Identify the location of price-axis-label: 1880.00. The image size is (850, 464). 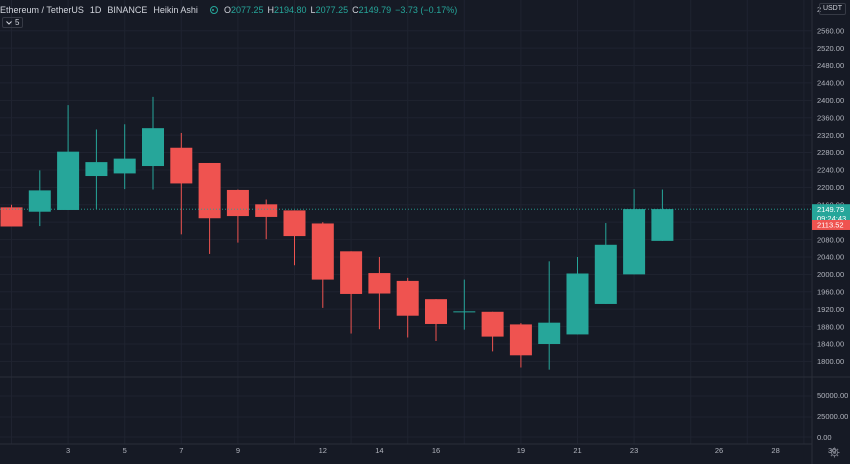
(830, 326).